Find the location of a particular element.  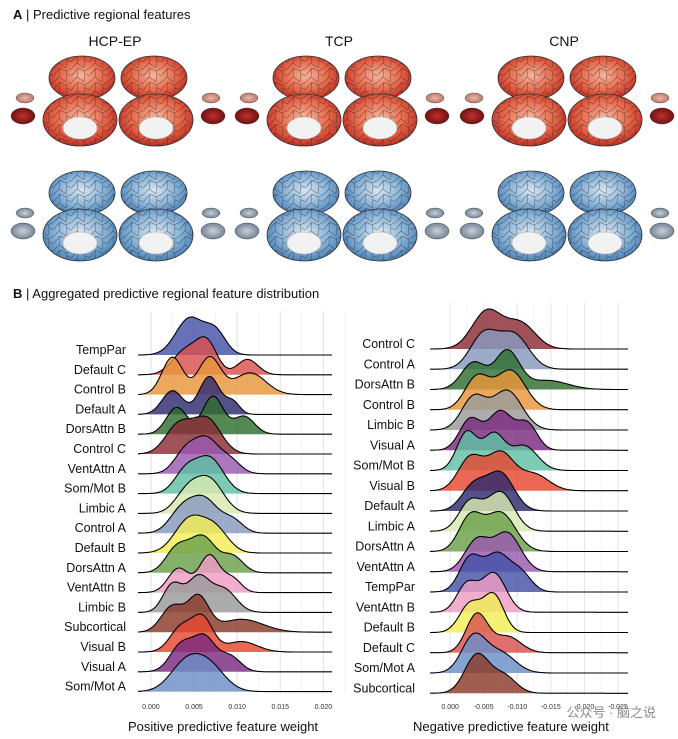

right-x-tick-label: -0.005 is located at coordinates (484, 707).